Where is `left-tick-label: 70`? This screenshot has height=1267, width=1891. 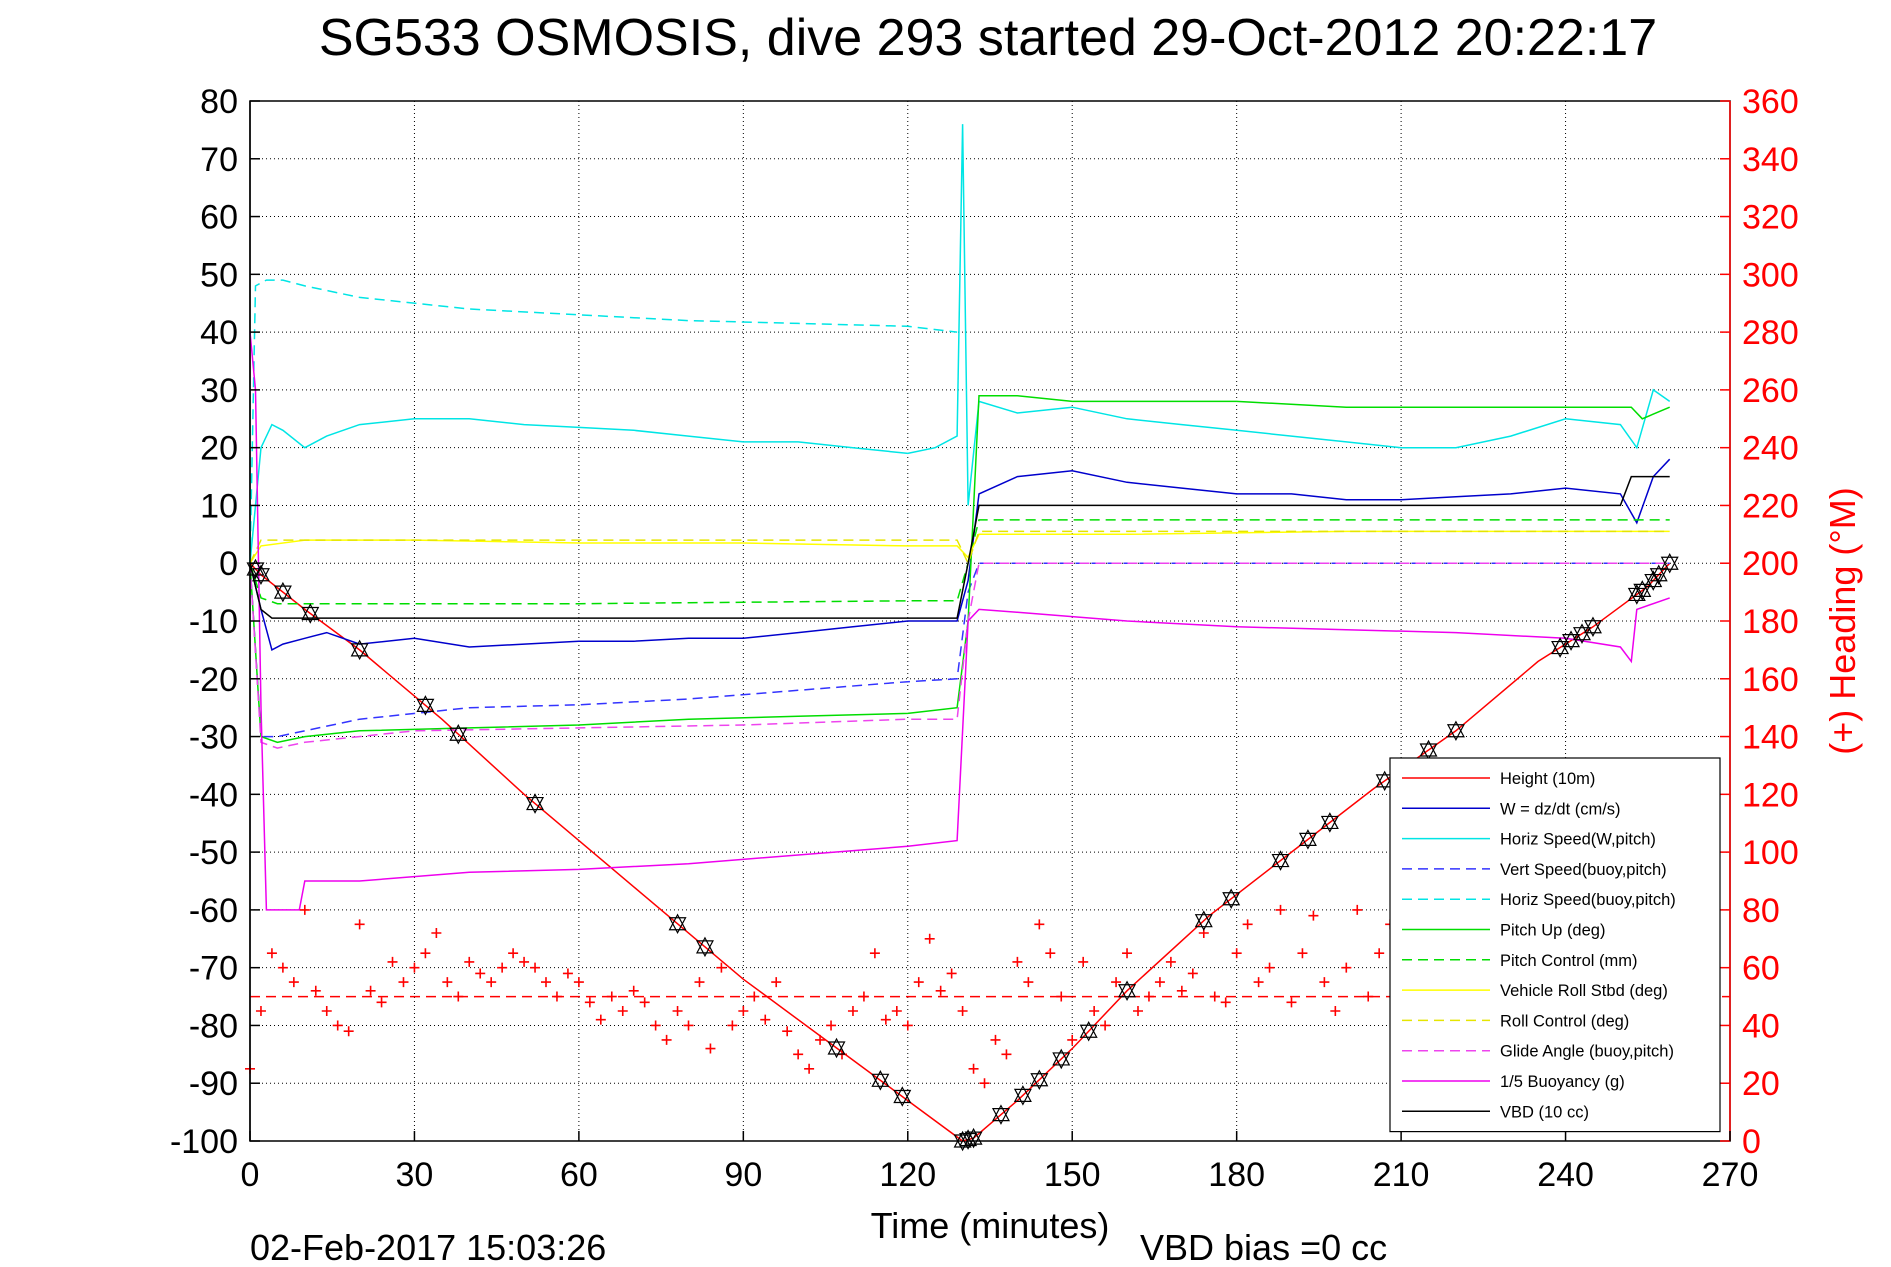 left-tick-label: 70 is located at coordinates (219, 160).